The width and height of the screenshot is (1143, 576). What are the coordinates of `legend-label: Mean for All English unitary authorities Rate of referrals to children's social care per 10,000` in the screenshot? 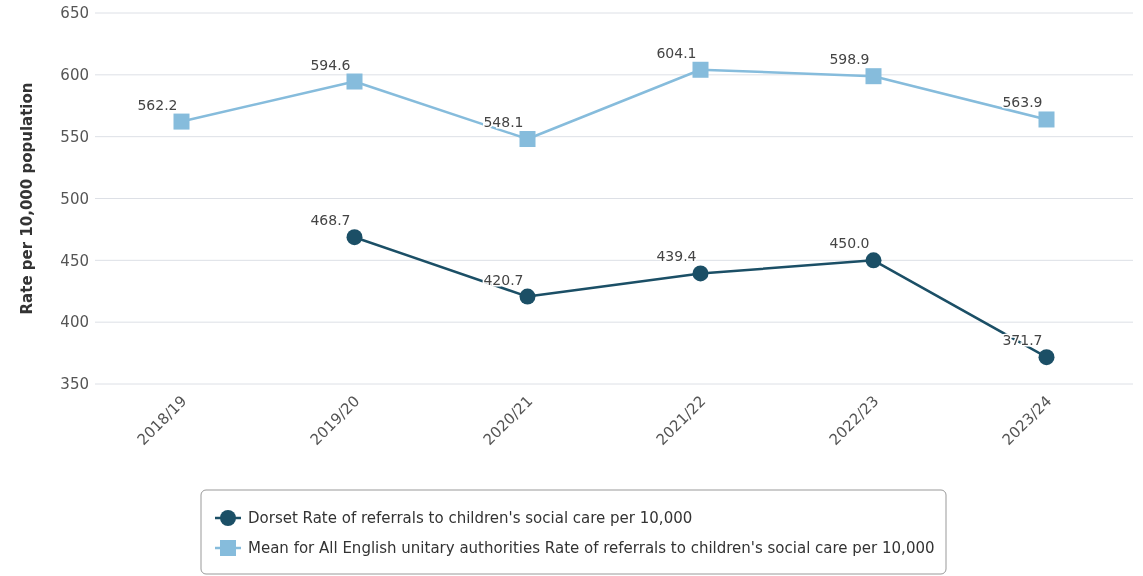 It's located at (591, 548).